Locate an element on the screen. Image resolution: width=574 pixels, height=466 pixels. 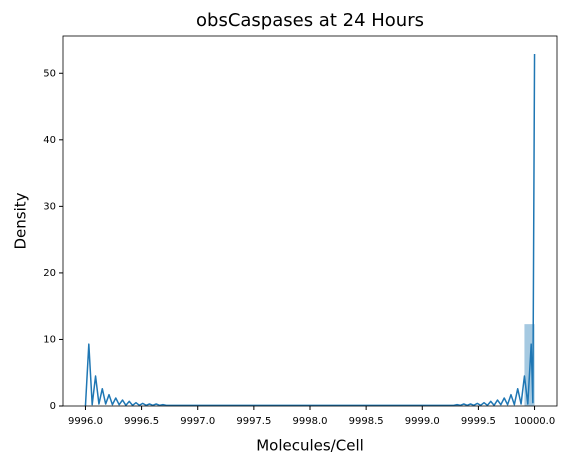
y-tick-label: 30 is located at coordinates (49, 206).